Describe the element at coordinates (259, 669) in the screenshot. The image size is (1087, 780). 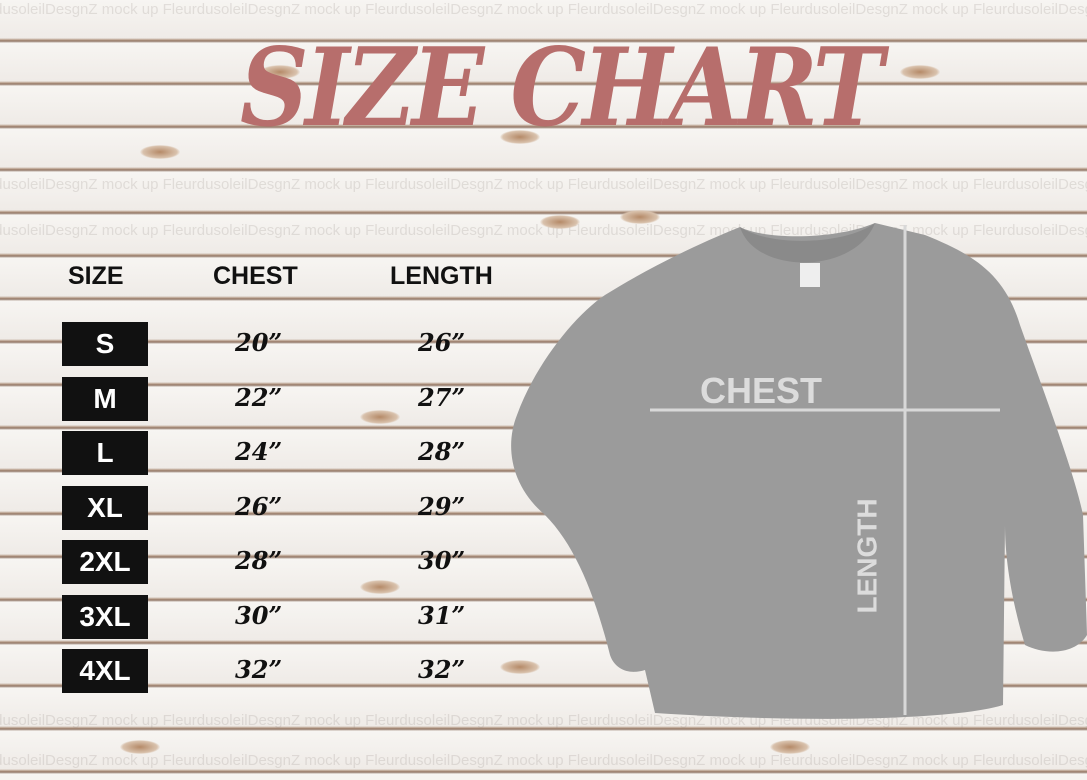
I see `chest-value: 32”` at that location.